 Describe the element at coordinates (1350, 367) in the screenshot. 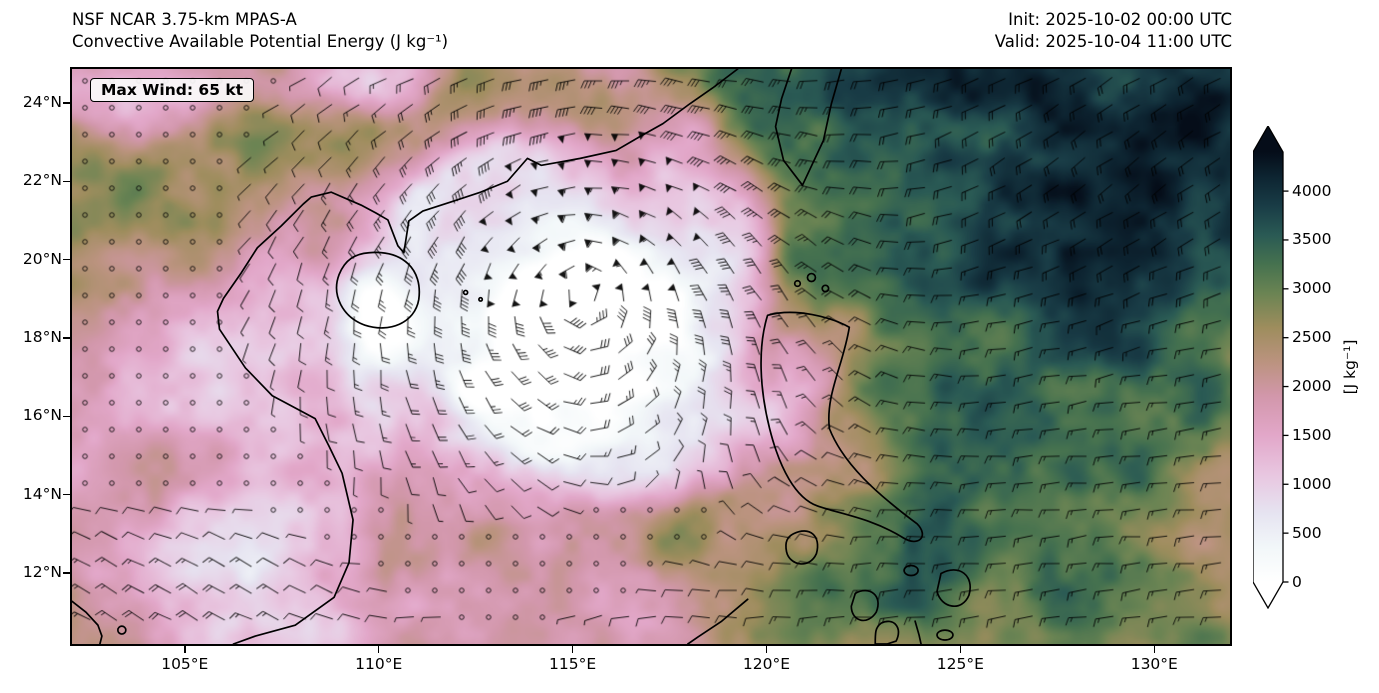

I see `colorbar-label: [J kg⁻¹]` at that location.